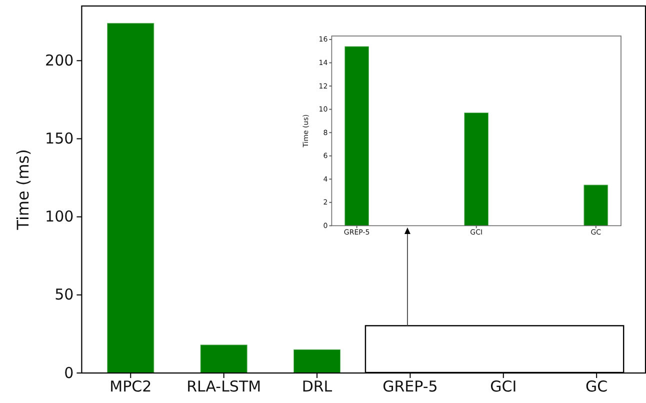  I want to click on y-tick-label: 100, so click(59, 217).